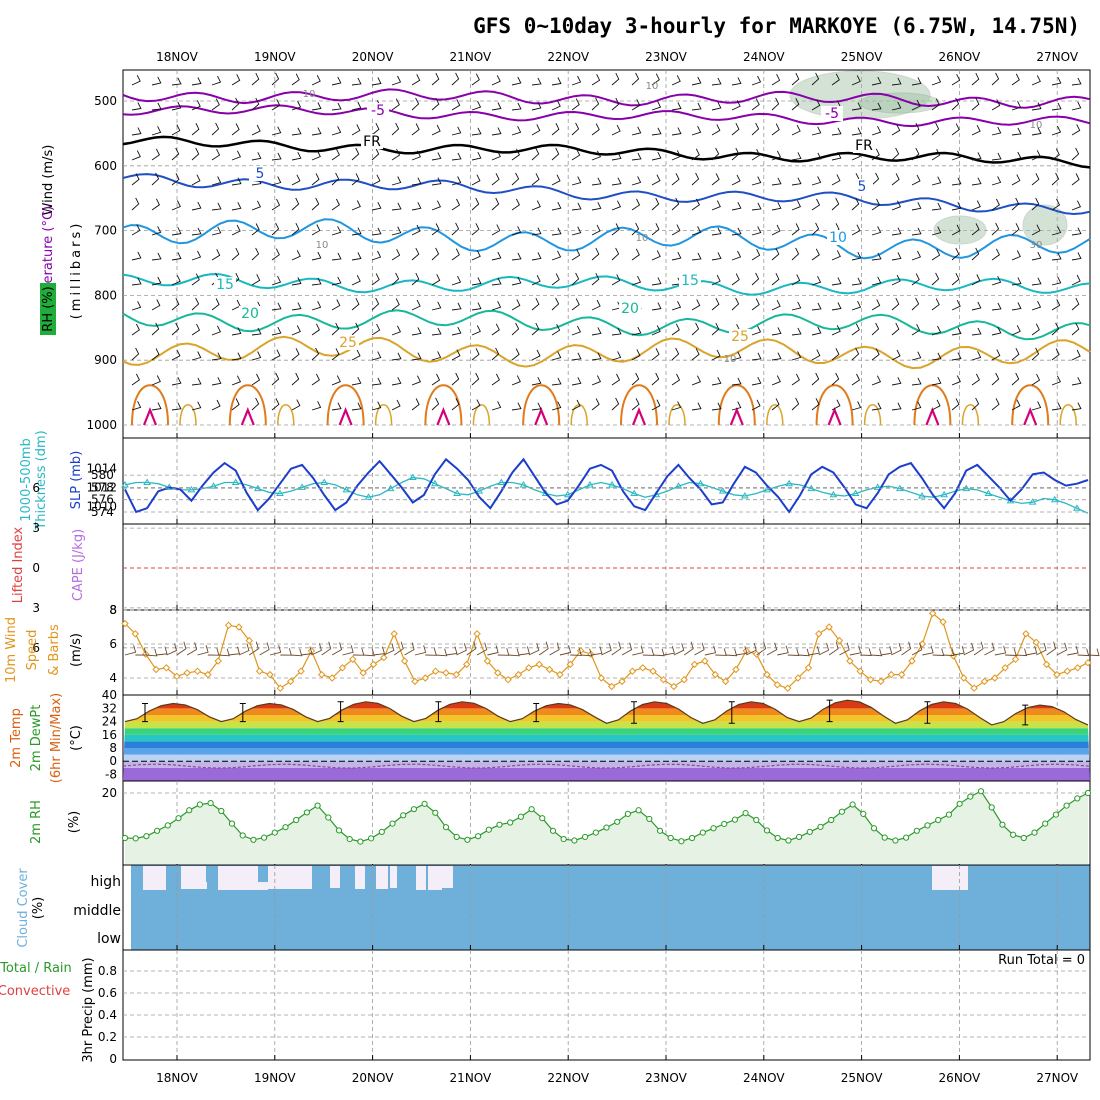  Describe the element at coordinates (864, 146) in the screenshot. I see `isotherm-label: FR` at that location.